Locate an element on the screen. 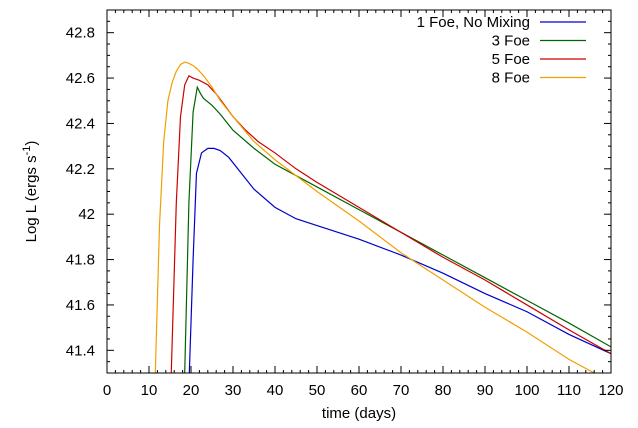  y-tick-label: 42 is located at coordinates (86, 214).